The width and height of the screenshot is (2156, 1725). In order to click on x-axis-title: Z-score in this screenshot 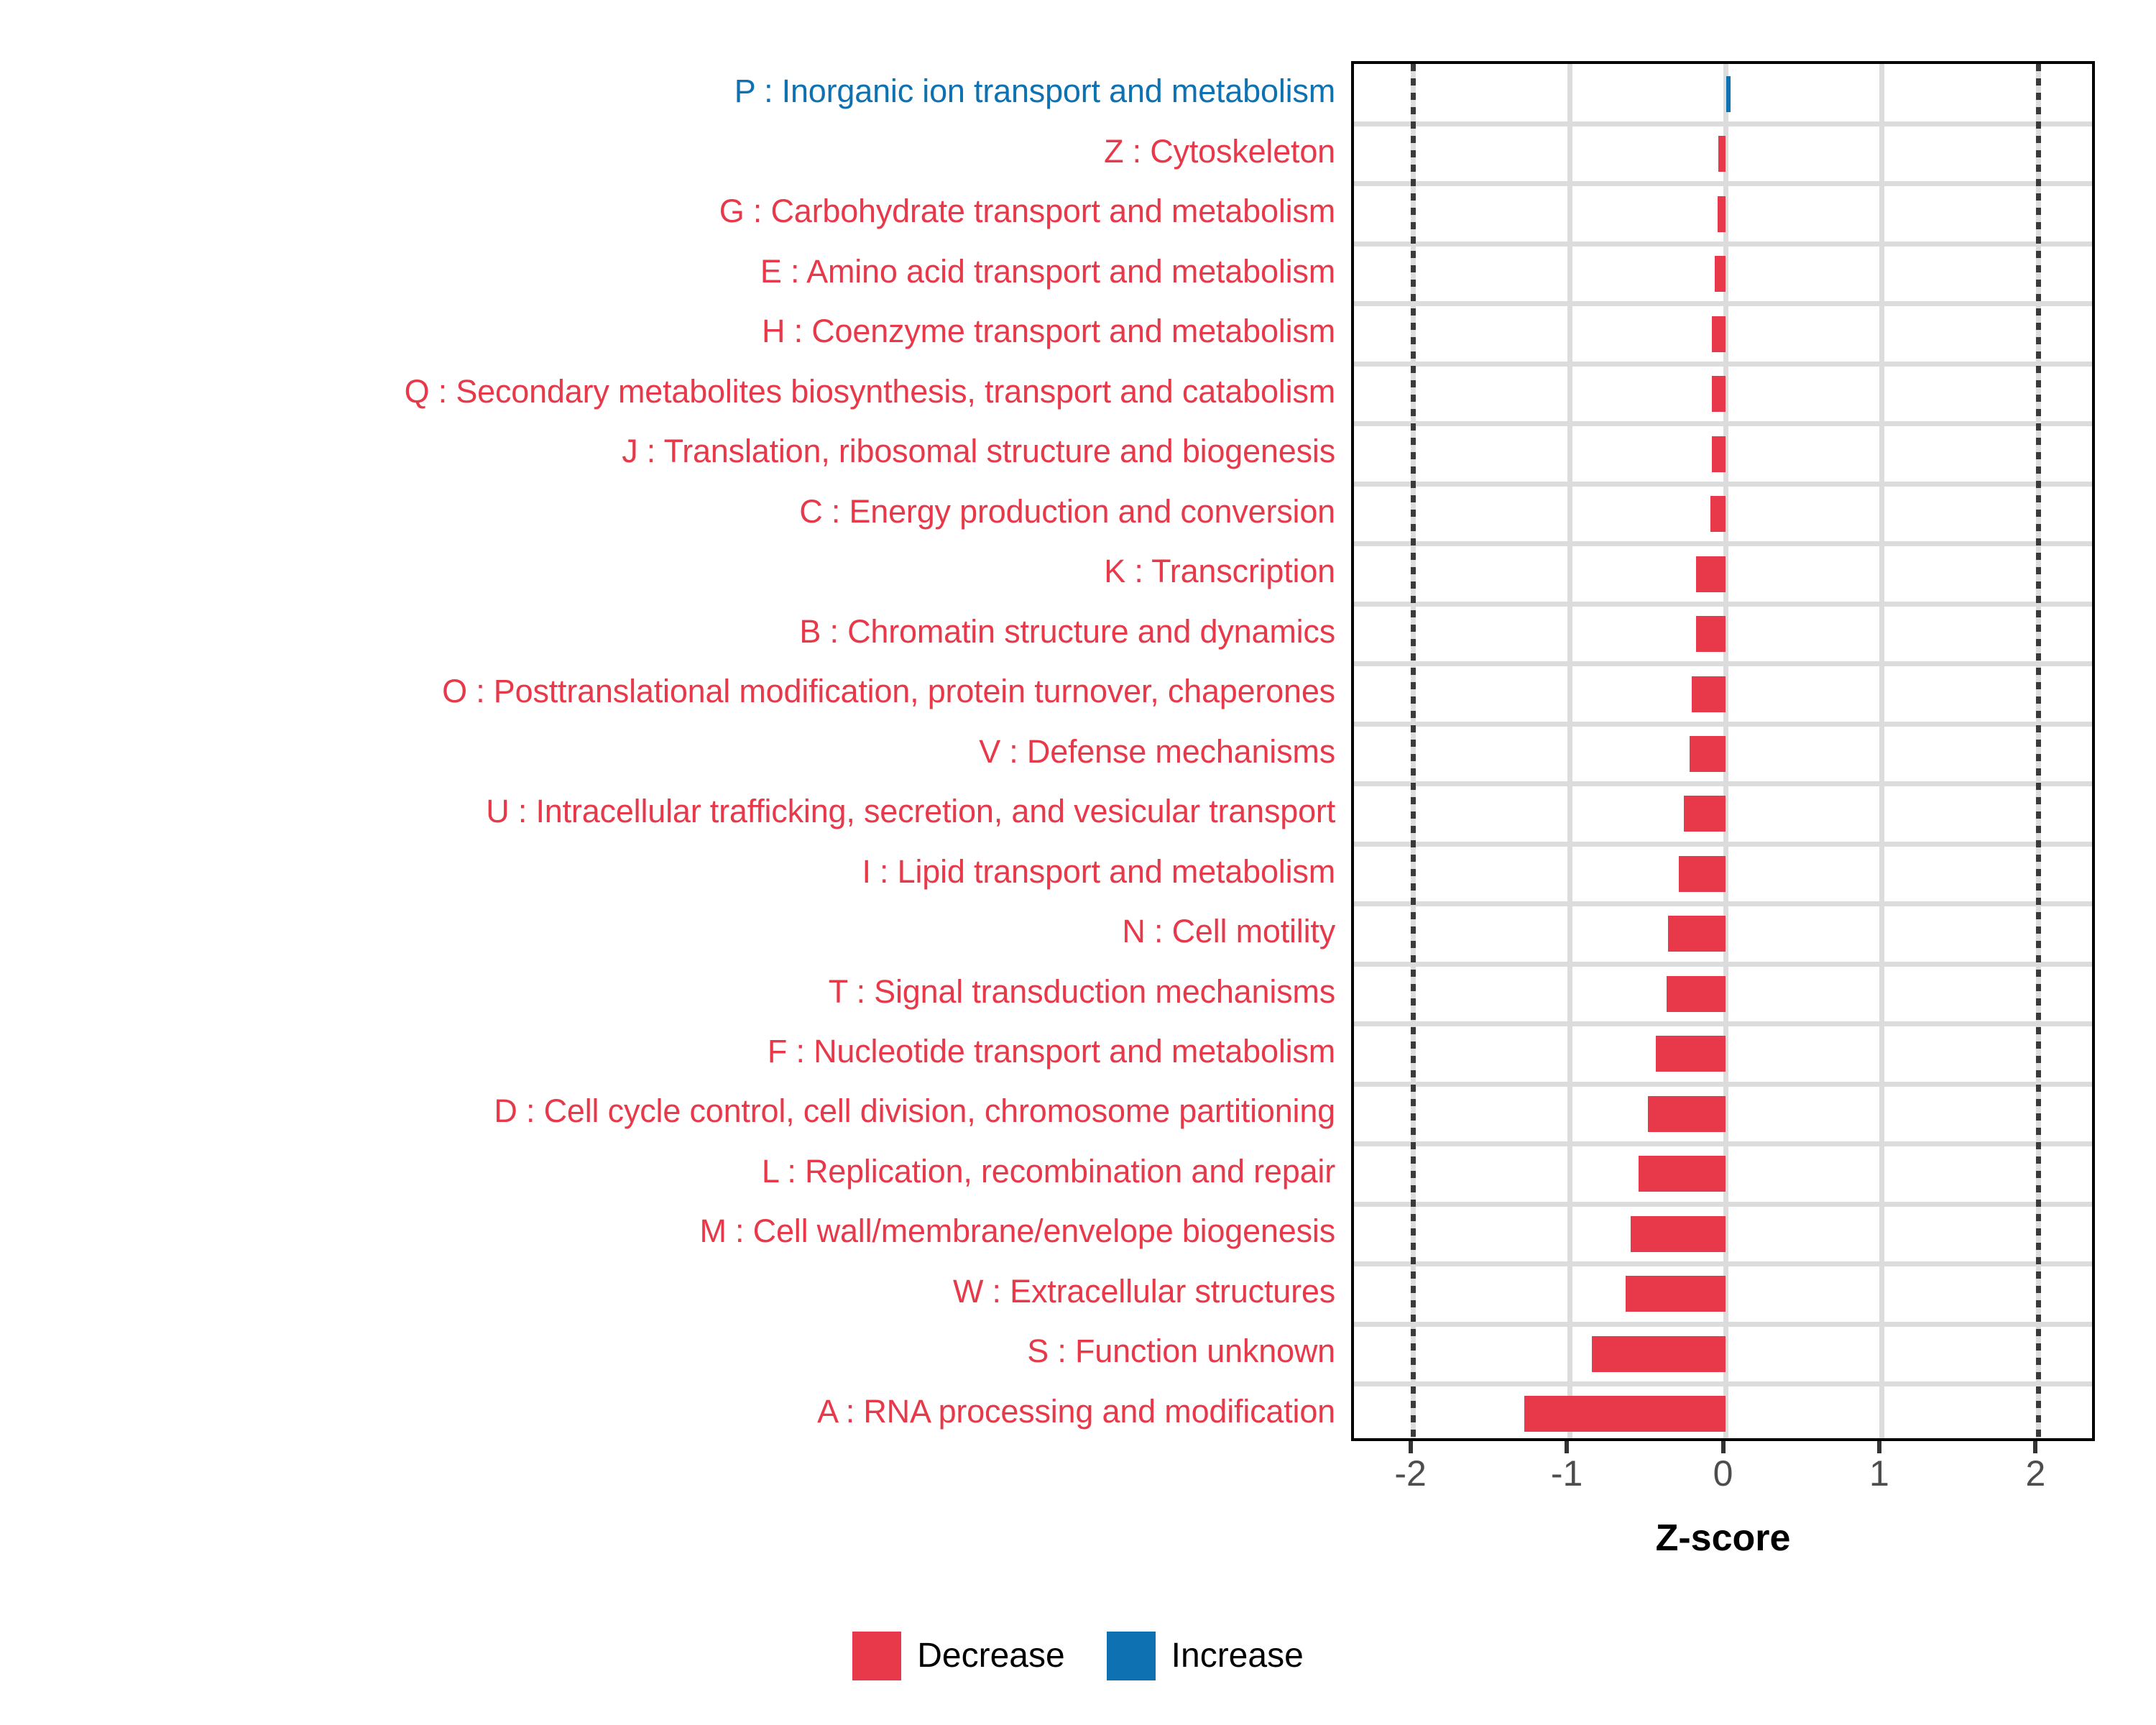, I will do `click(1723, 1538)`.